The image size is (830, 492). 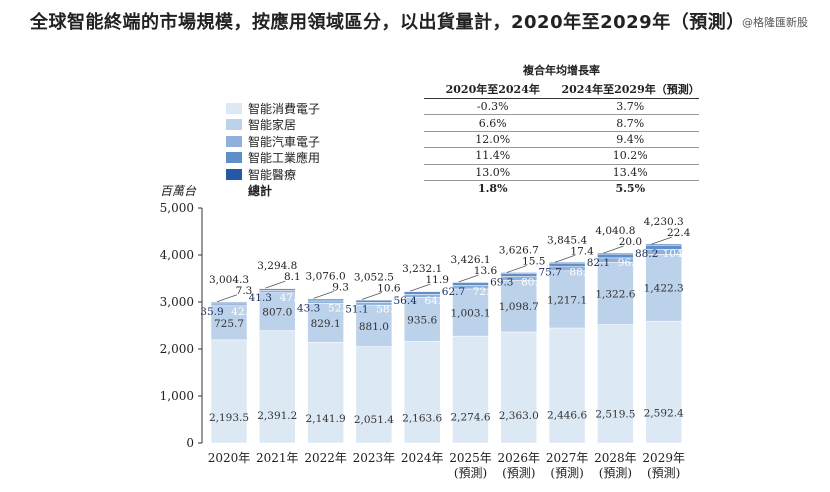 What do you see at coordinates (630, 172) in the screenshot?
I see `cagr-cell: 13.4%` at bounding box center [630, 172].